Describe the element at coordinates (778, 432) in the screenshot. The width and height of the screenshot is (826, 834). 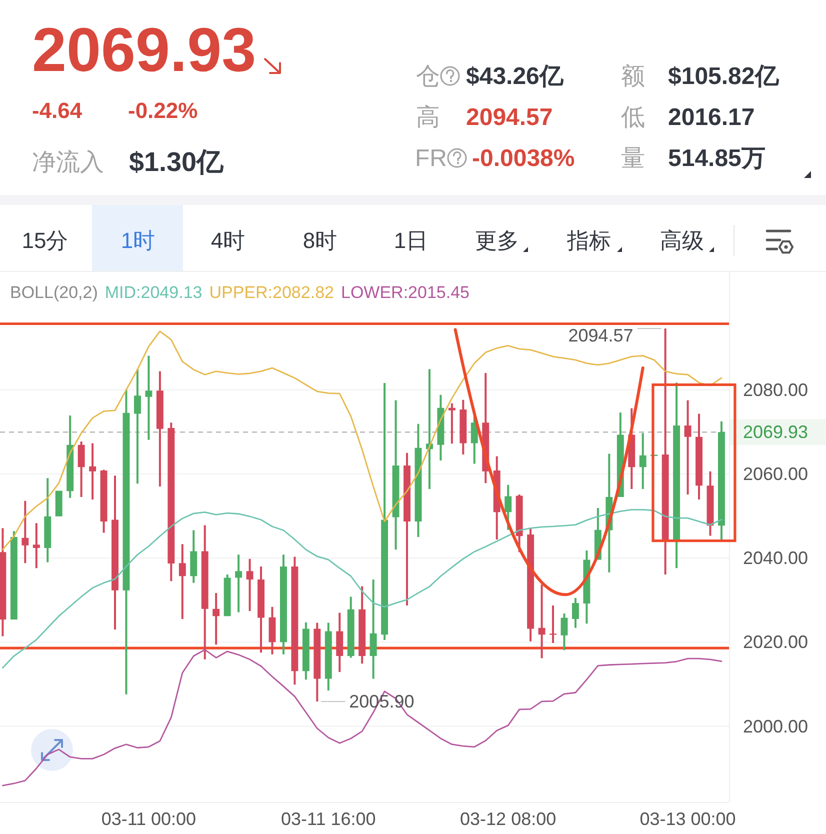
I see `current-price-tag: 2069.93` at that location.